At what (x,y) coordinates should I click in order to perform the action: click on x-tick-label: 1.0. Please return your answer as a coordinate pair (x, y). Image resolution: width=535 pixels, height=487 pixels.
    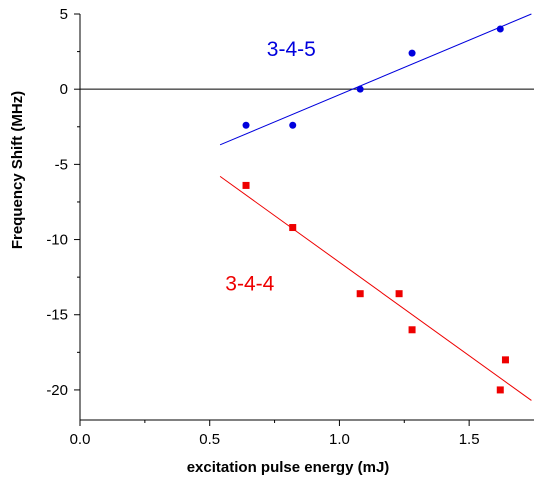
    Looking at the image, I should click on (339, 439).